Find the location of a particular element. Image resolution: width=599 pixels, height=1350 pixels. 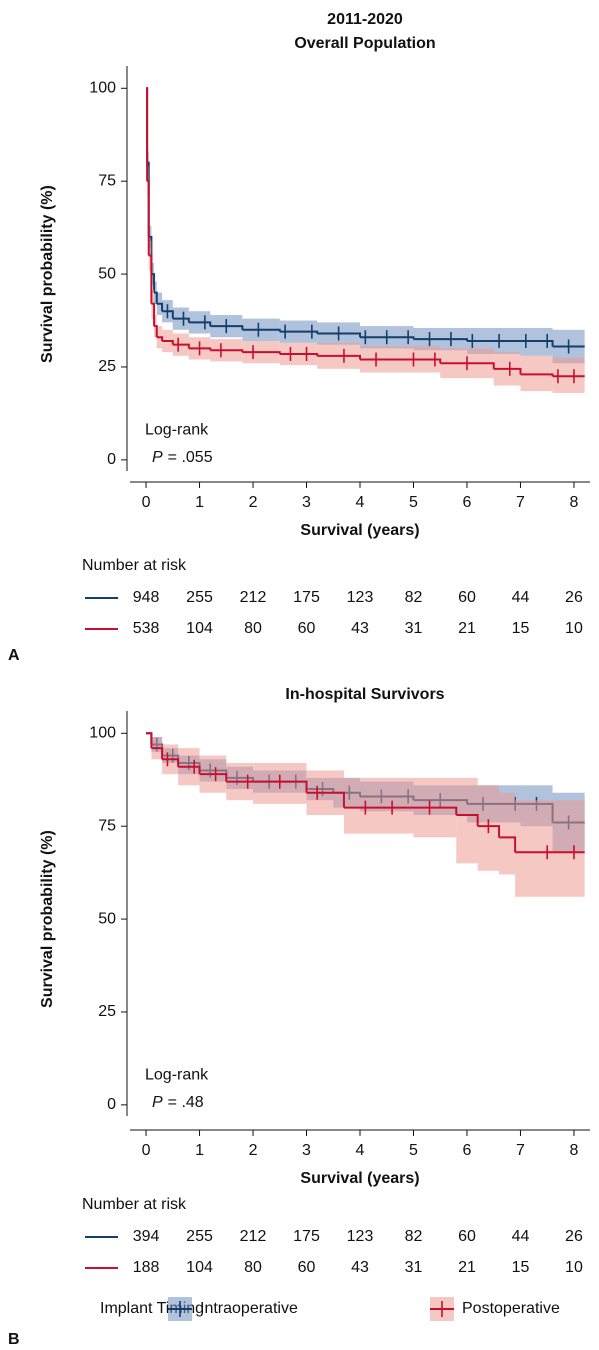

legend-label: Postoperative is located at coordinates (511, 1308).